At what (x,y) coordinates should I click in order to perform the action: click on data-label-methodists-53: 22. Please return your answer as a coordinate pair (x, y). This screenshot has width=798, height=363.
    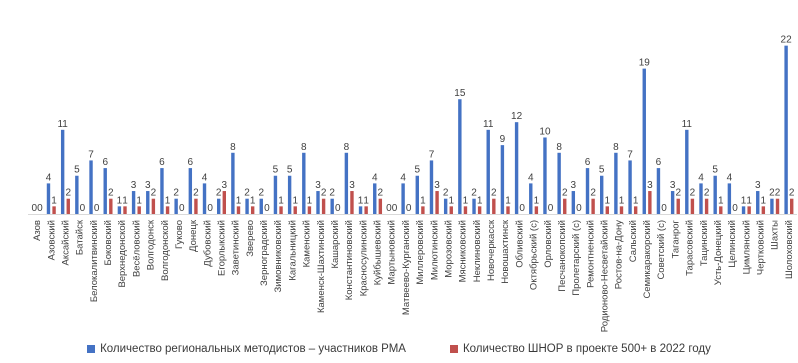
    Looking at the image, I should click on (787, 40).